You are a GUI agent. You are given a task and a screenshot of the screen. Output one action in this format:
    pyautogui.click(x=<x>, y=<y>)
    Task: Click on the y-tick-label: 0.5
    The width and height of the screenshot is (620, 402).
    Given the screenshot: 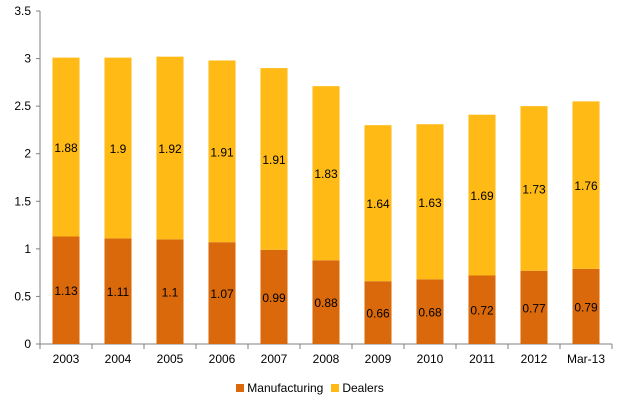 What is the action you would take?
    pyautogui.click(x=22, y=296)
    